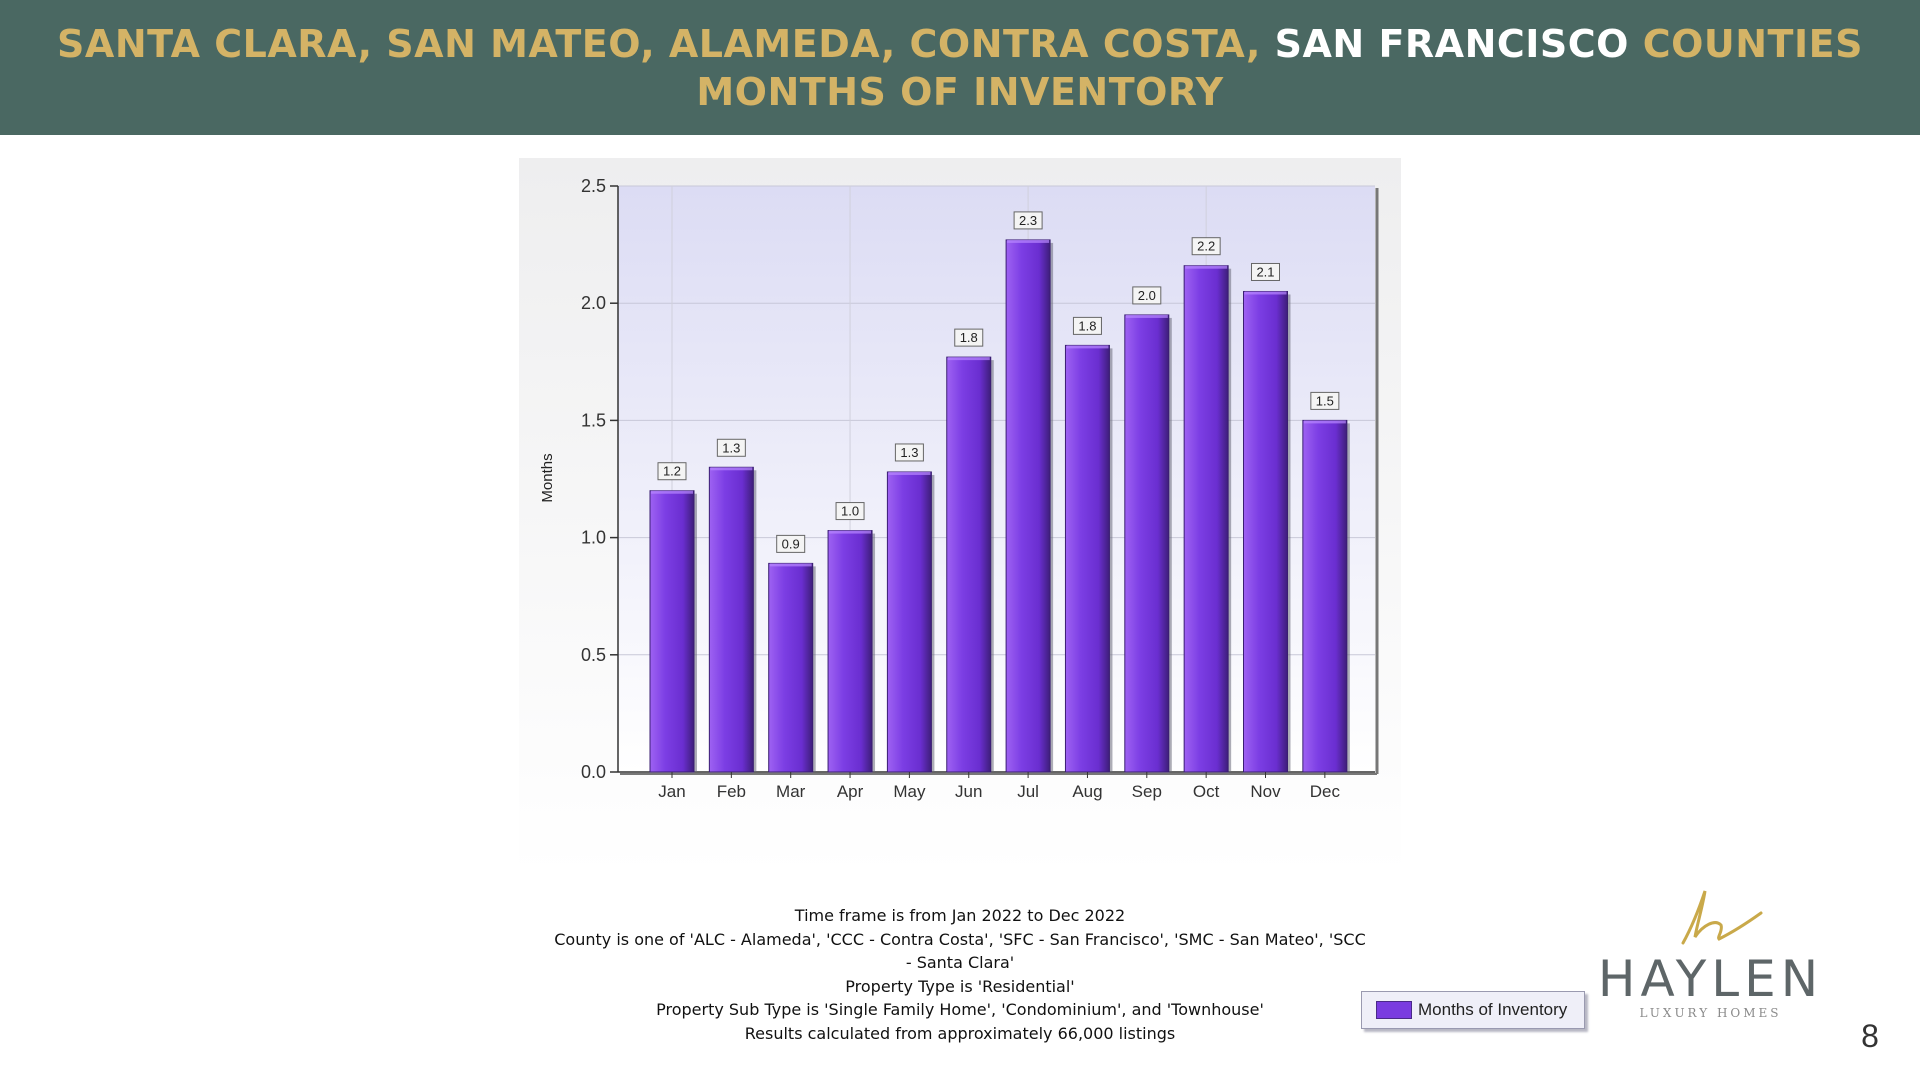 The width and height of the screenshot is (1920, 1080). What do you see at coordinates (1710, 1013) in the screenshot?
I see `logo-subtitle: LUXURY HOMES` at bounding box center [1710, 1013].